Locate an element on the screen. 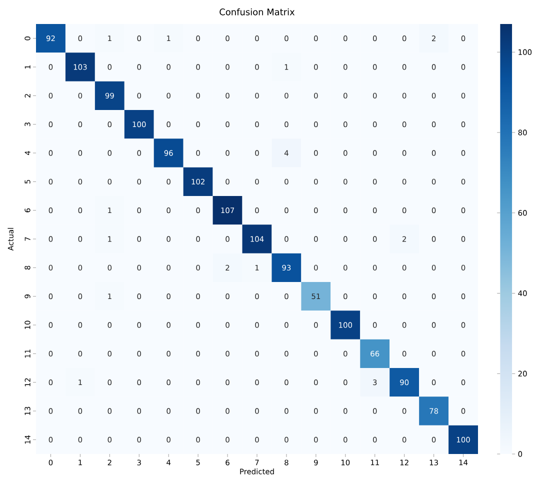 This screenshot has width=550, height=488. chart-title: Confusion Matrix is located at coordinates (257, 12).